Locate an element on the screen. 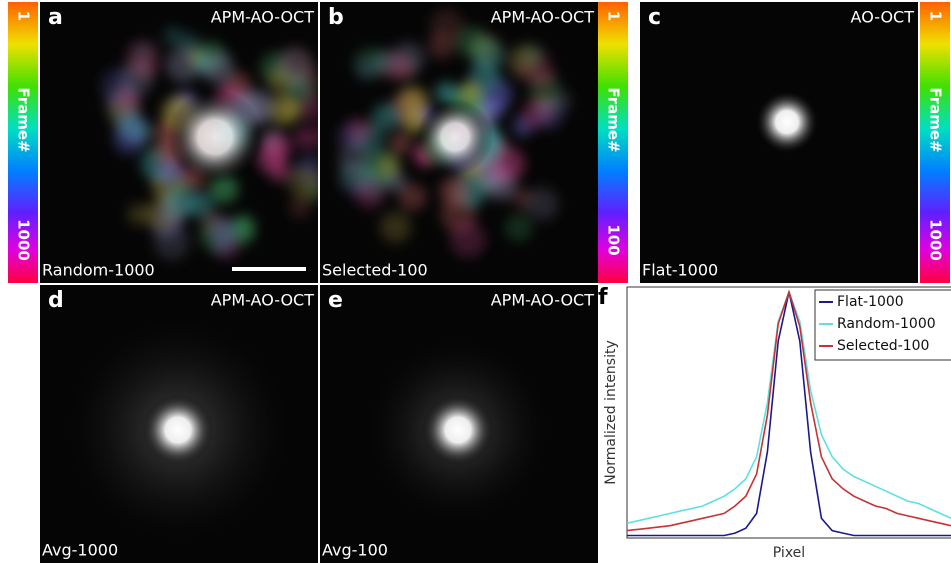 This screenshot has height=563, width=951. image-panel: d APM-AO-OCT Avg-1000 is located at coordinates (179, 424).